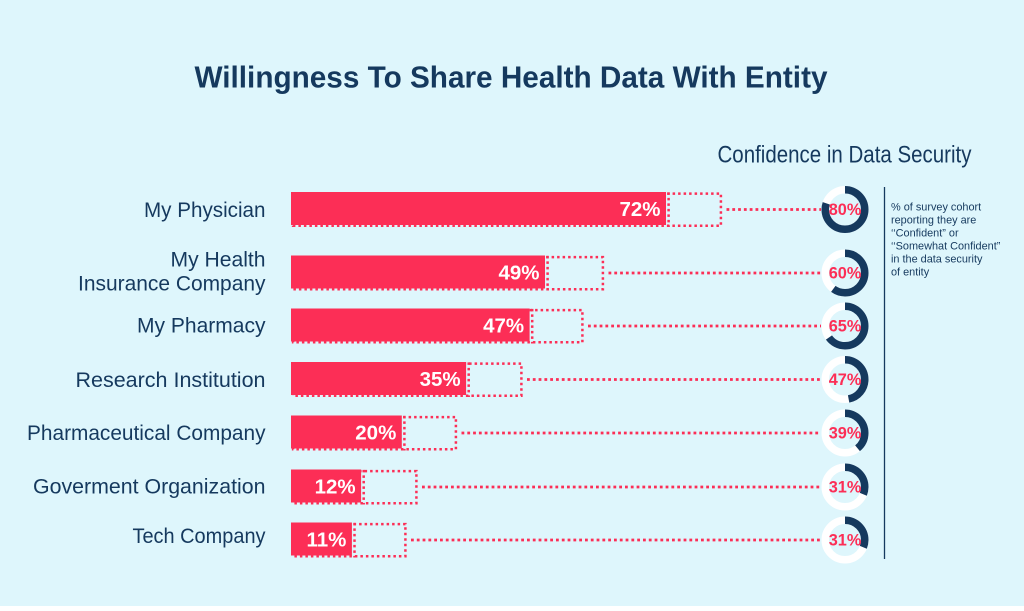 This screenshot has height=611, width=1024. I want to click on svg-text: Pharmaceutical Company, so click(146, 433).